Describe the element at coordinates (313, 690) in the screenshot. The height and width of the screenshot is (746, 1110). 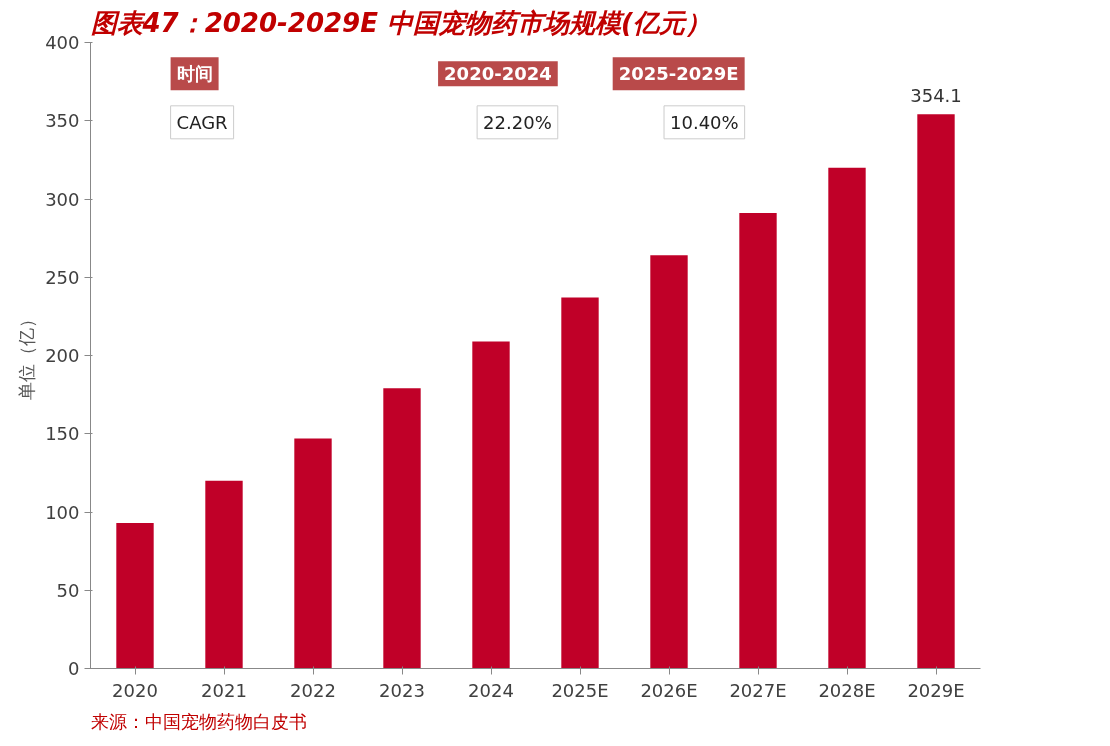
I see `x-tick-label: 2022` at that location.